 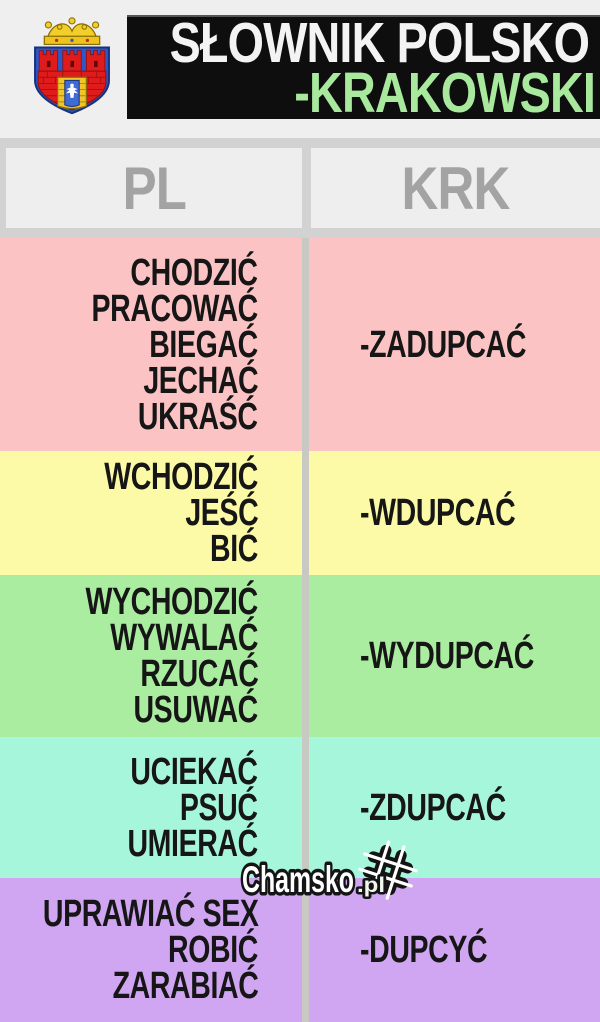 I want to click on krk-word: -WYDUPCAĆ, so click(x=447, y=656).